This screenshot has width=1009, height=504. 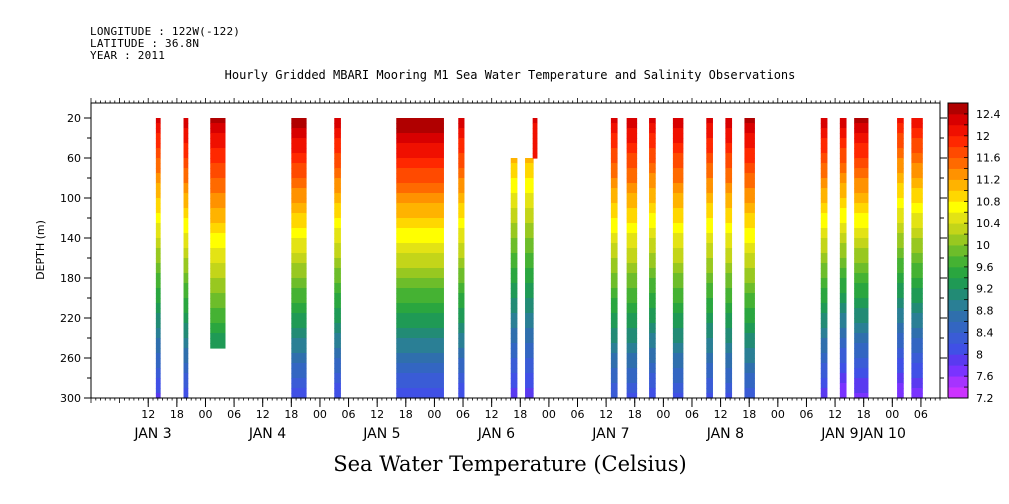 I want to click on x-tick-label: 18, so click(x=749, y=414).